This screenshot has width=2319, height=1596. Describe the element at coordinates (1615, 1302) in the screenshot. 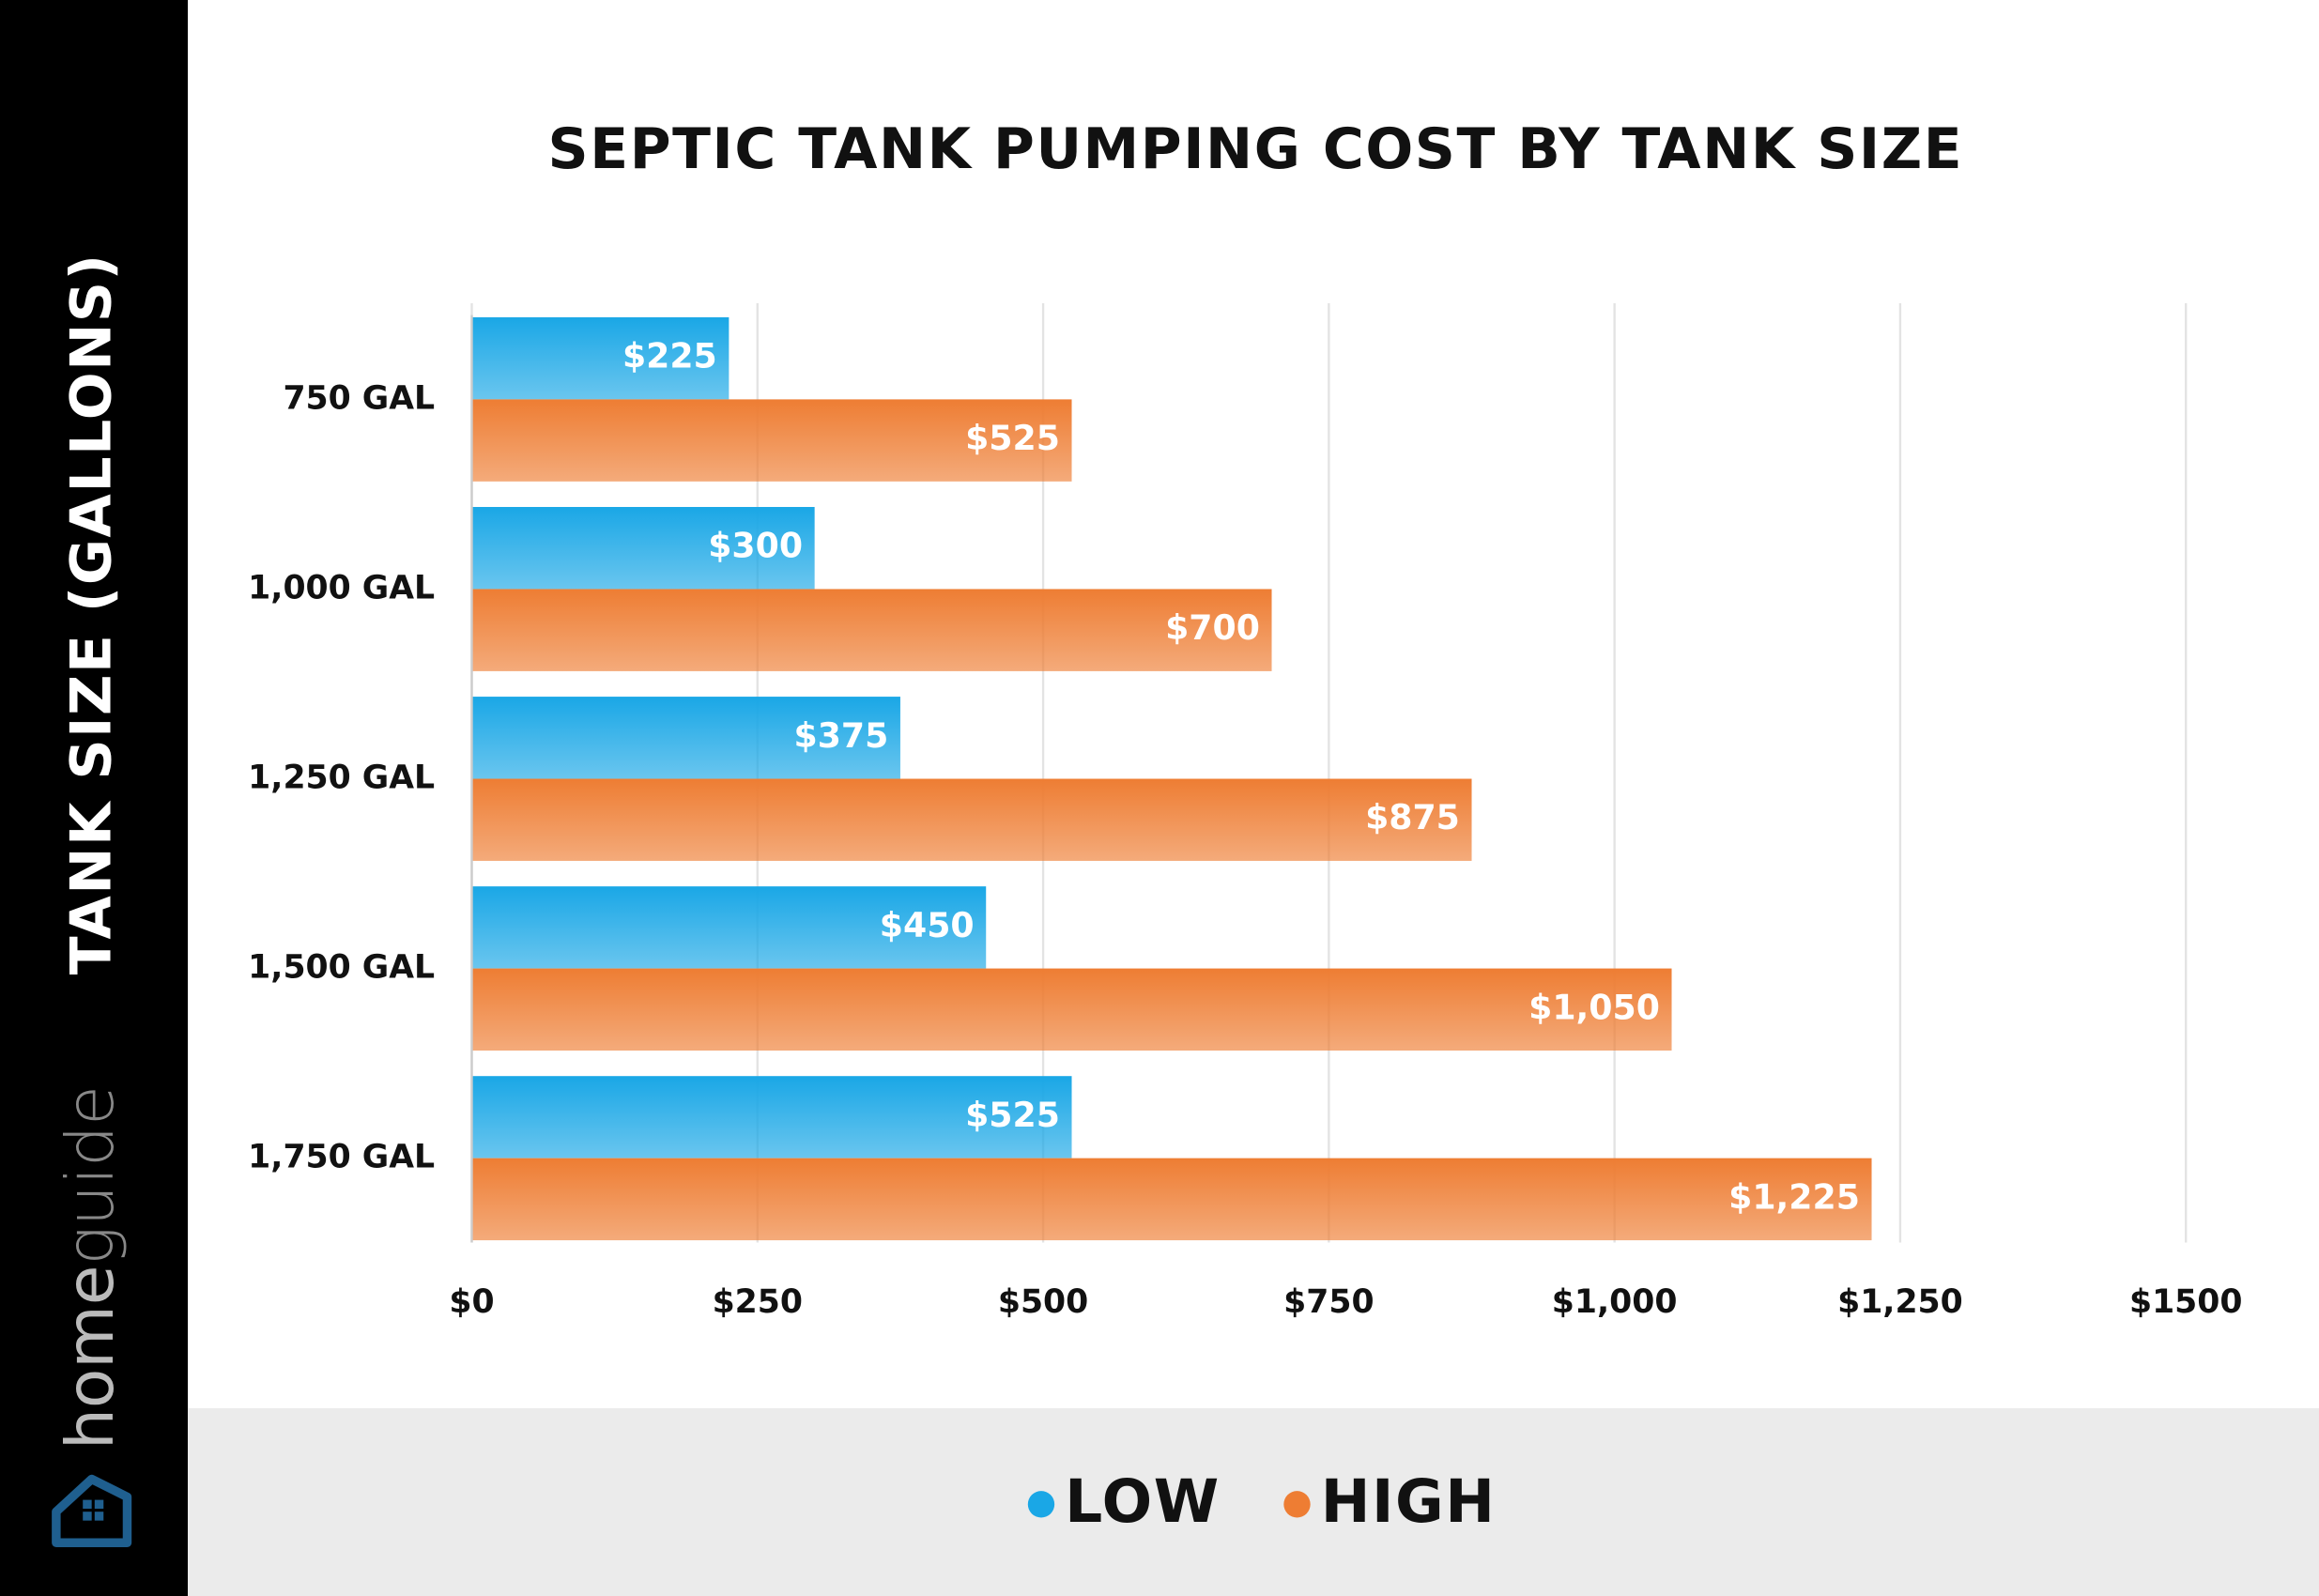

I see `x-tick-label: $1,000` at that location.